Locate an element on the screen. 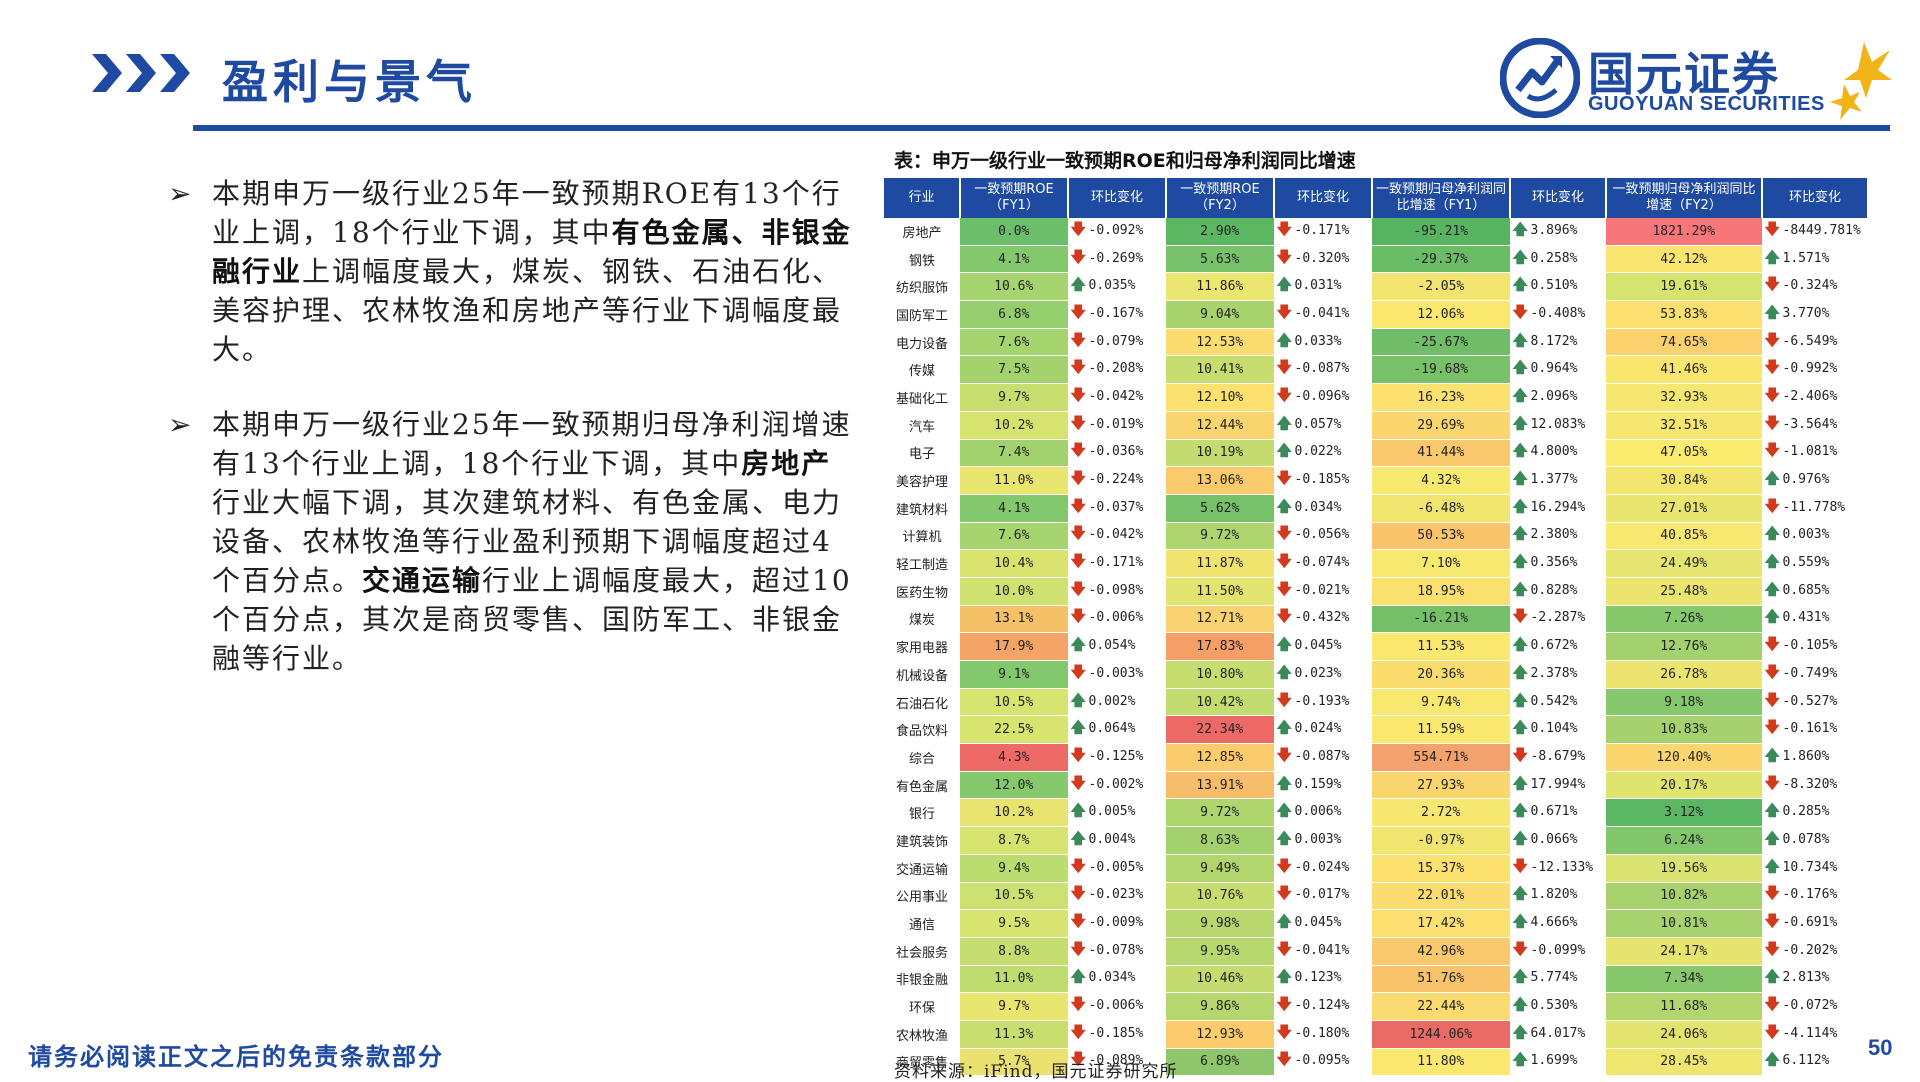 This screenshot has width=1920, height=1082. value-cell: 22.44% is located at coordinates (1441, 1006).